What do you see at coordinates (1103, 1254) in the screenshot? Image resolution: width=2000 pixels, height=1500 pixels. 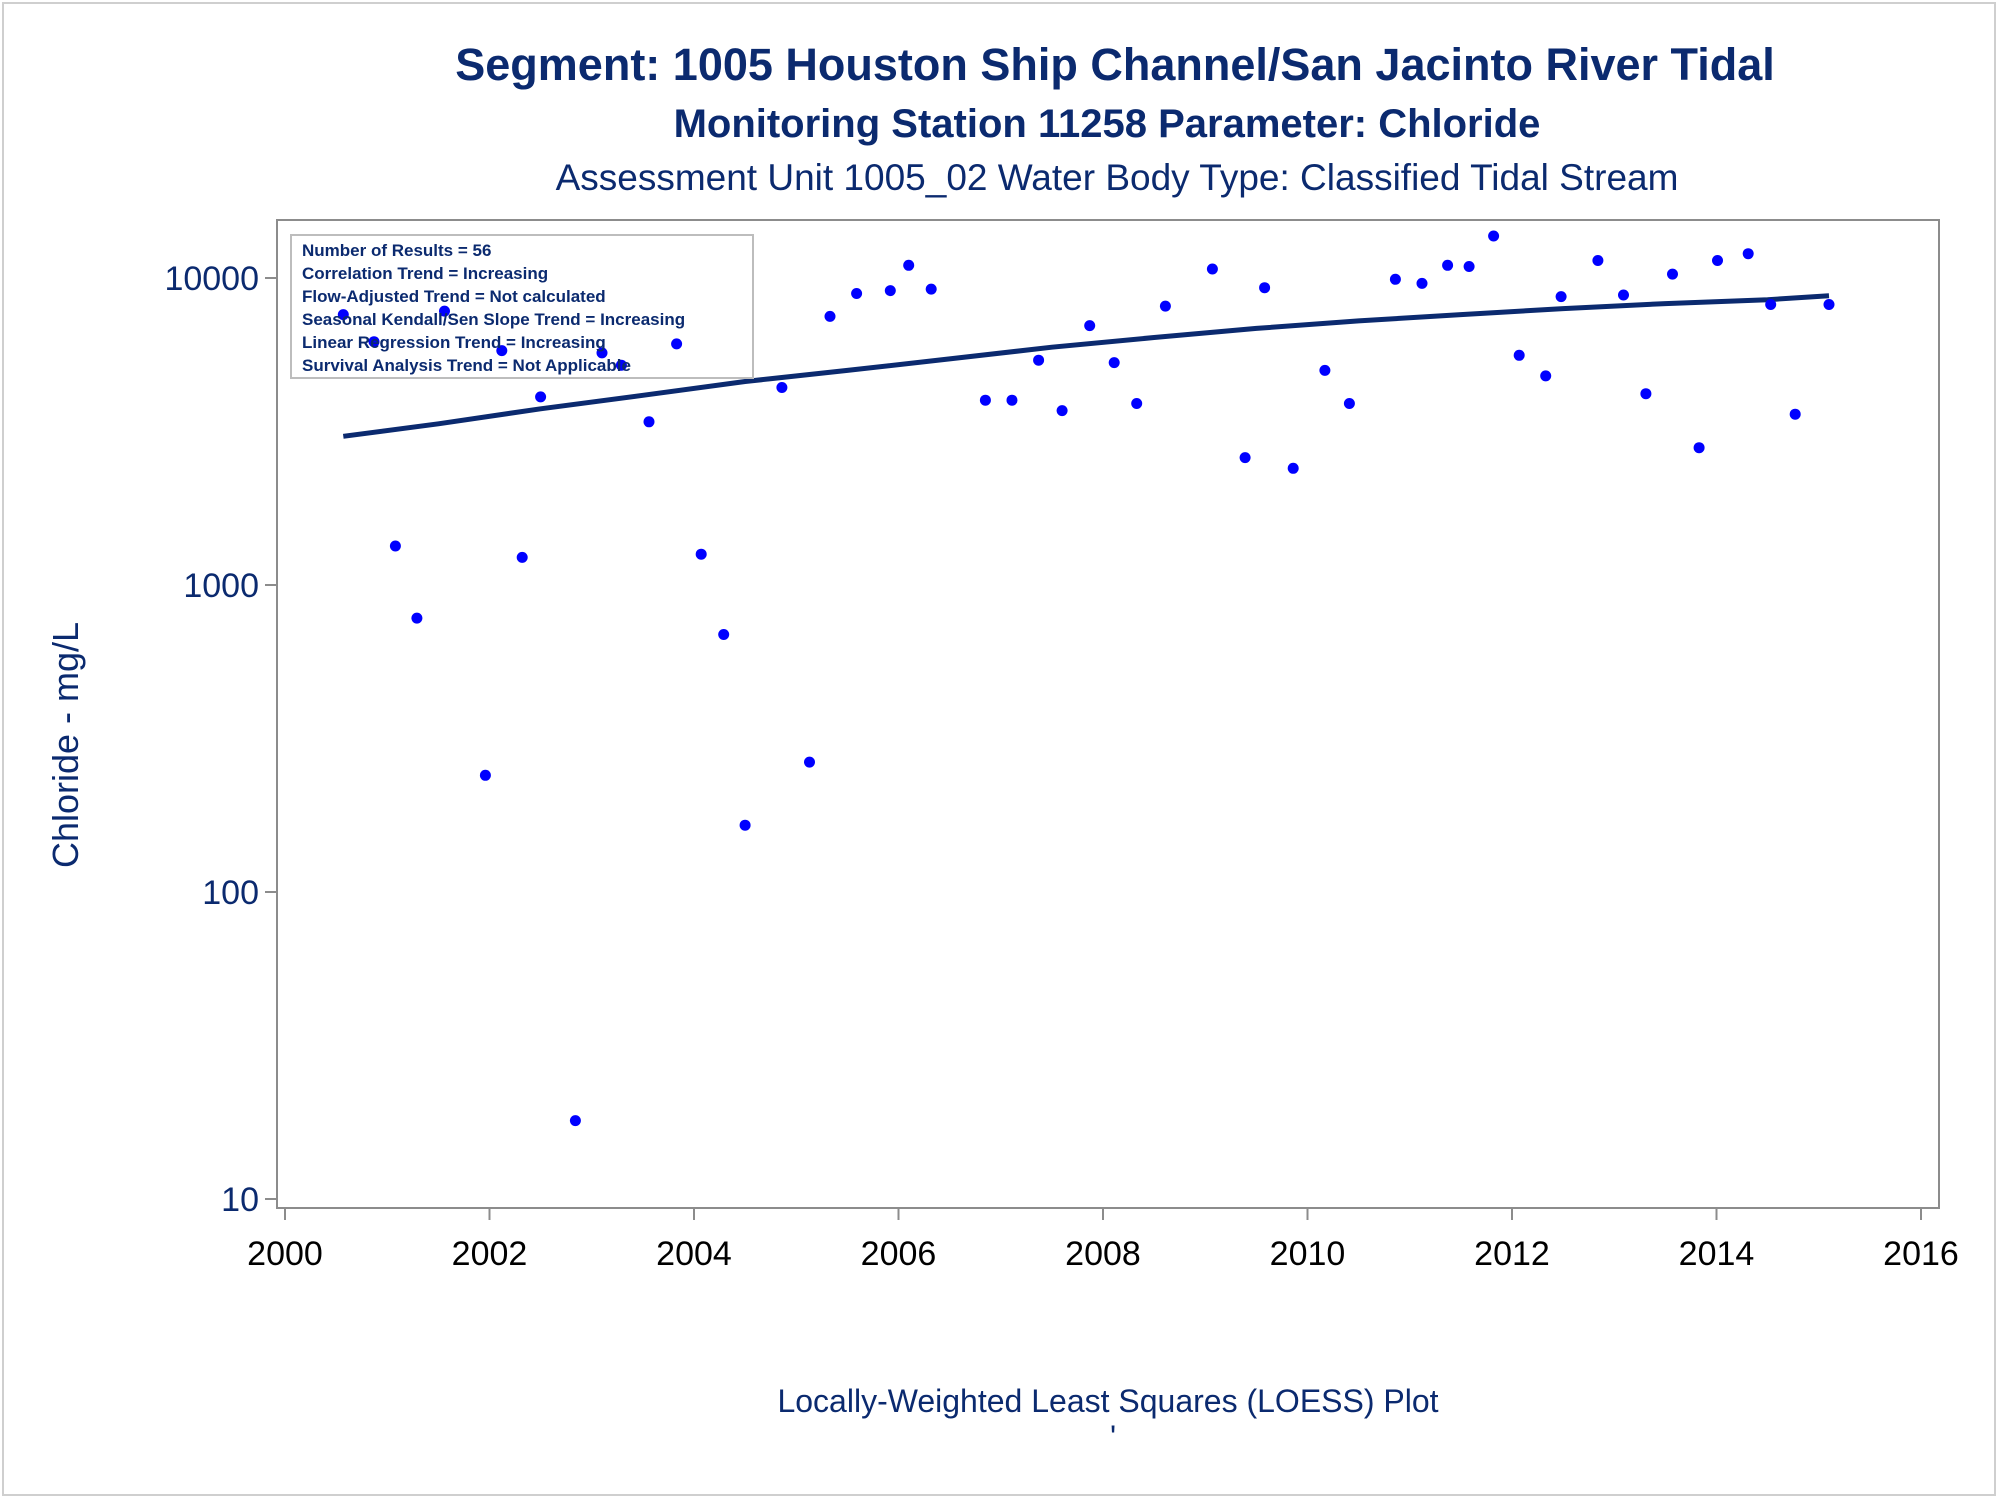 I see `x-tick-label: 2008` at bounding box center [1103, 1254].